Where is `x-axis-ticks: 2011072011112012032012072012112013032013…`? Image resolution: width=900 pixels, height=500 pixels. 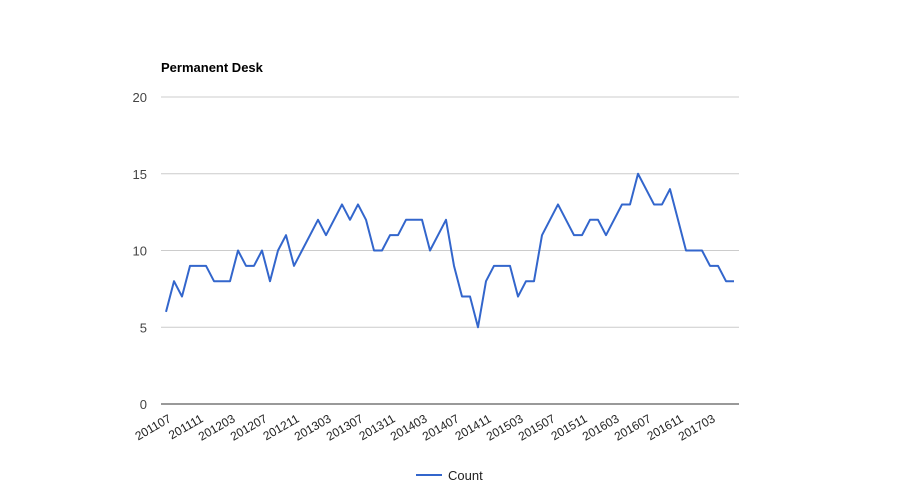
x-axis-ticks: 2011072011112012032012072012112013032013… is located at coordinates (425, 427).